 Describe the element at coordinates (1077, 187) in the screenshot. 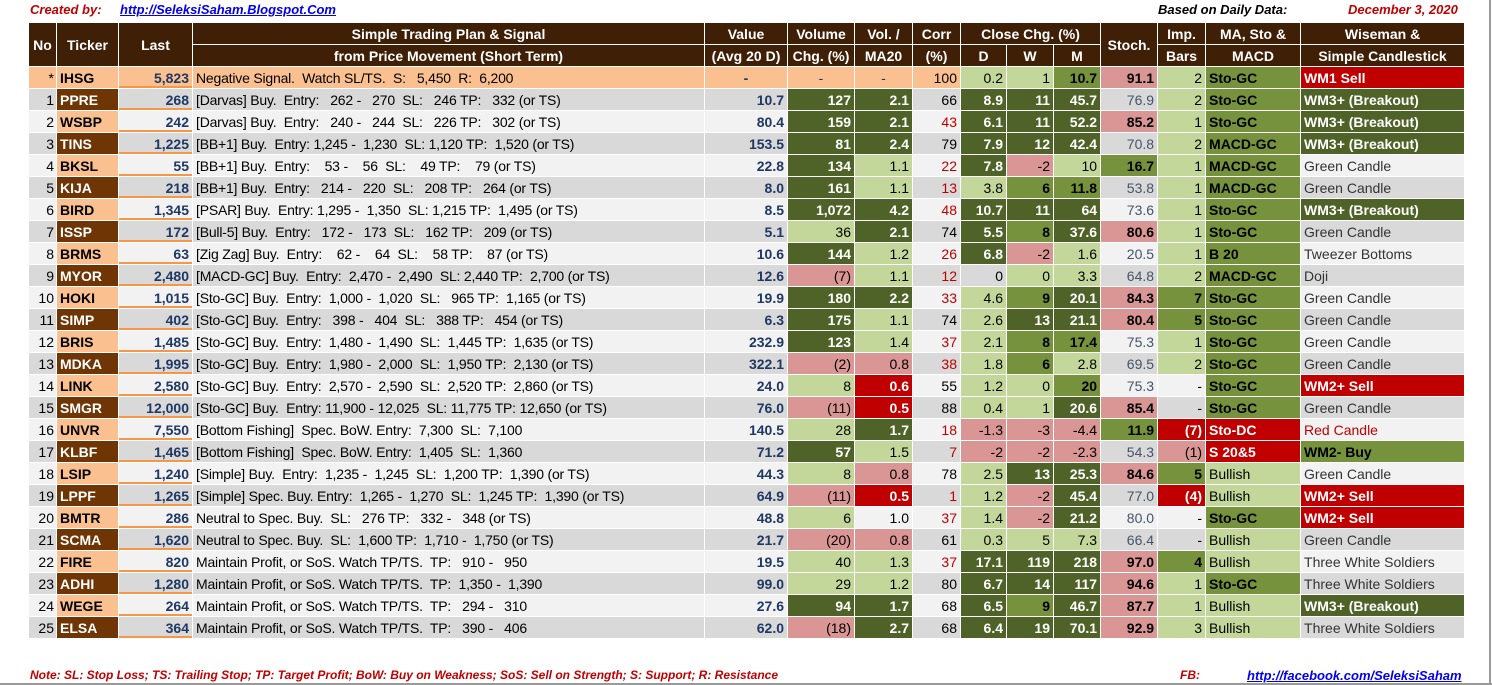

I see `close-chg-m: 11.8` at that location.